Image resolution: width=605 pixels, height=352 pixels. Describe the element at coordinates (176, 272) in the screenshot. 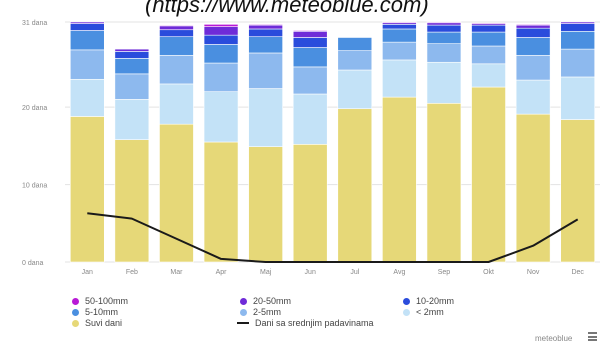

I see `x-tick-label: Mar` at that location.